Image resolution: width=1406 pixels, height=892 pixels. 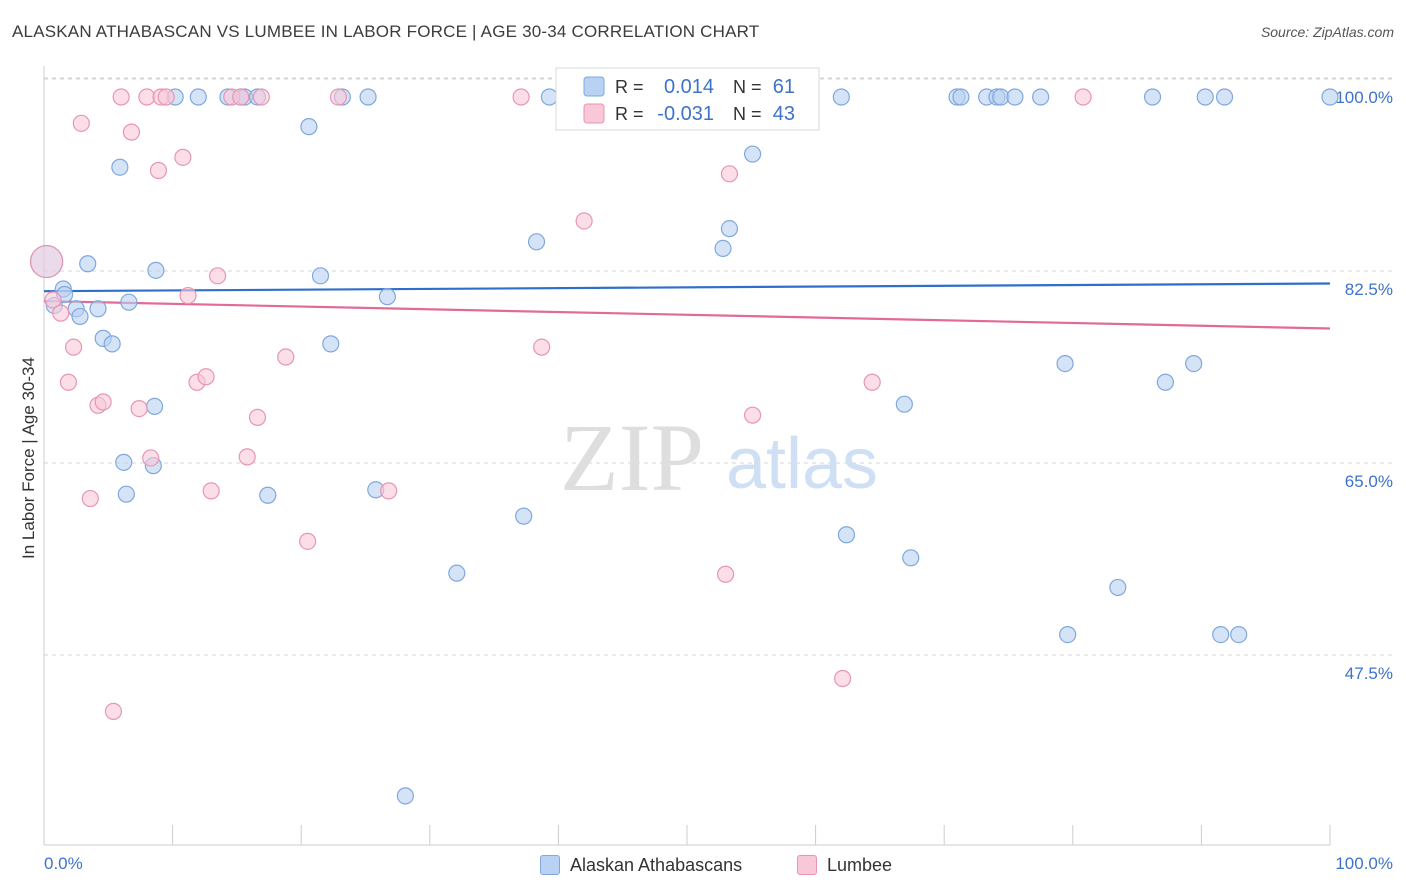 I want to click on x-tick-label-left: 0.0%, so click(x=63, y=863).